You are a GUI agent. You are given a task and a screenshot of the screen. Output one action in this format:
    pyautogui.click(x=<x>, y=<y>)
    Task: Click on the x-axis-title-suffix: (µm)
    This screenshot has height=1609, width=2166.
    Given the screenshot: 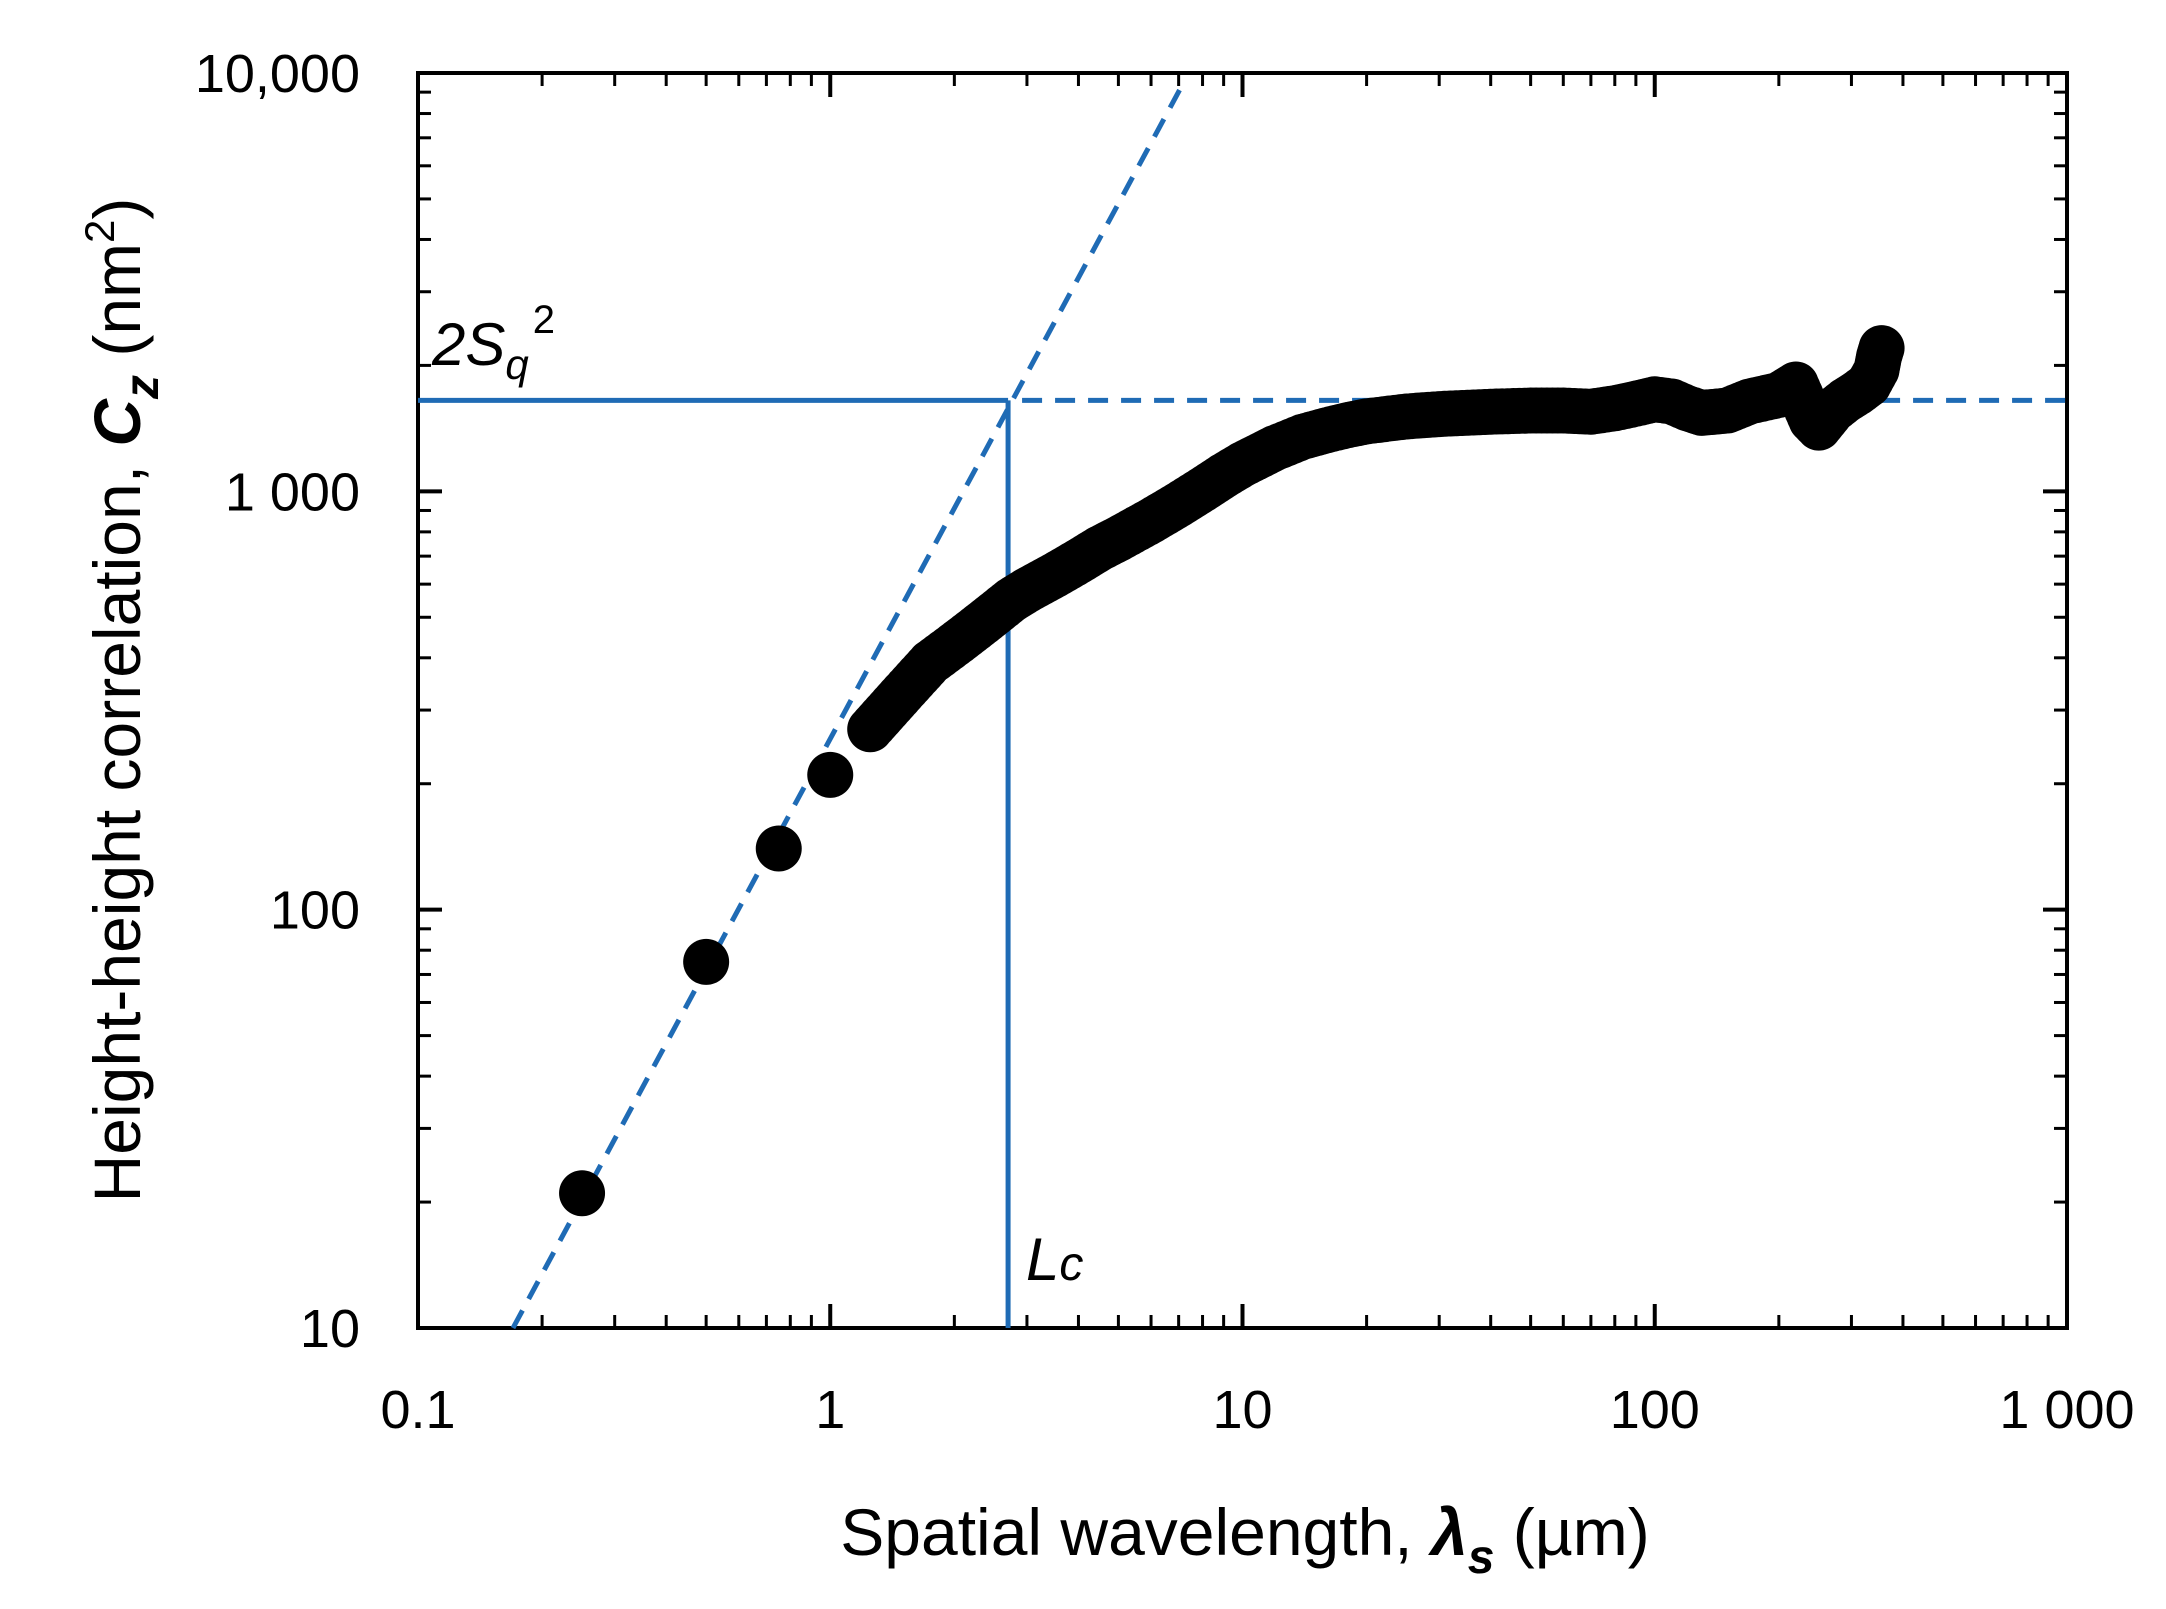 What is the action you would take?
    pyautogui.click(x=1571, y=1532)
    